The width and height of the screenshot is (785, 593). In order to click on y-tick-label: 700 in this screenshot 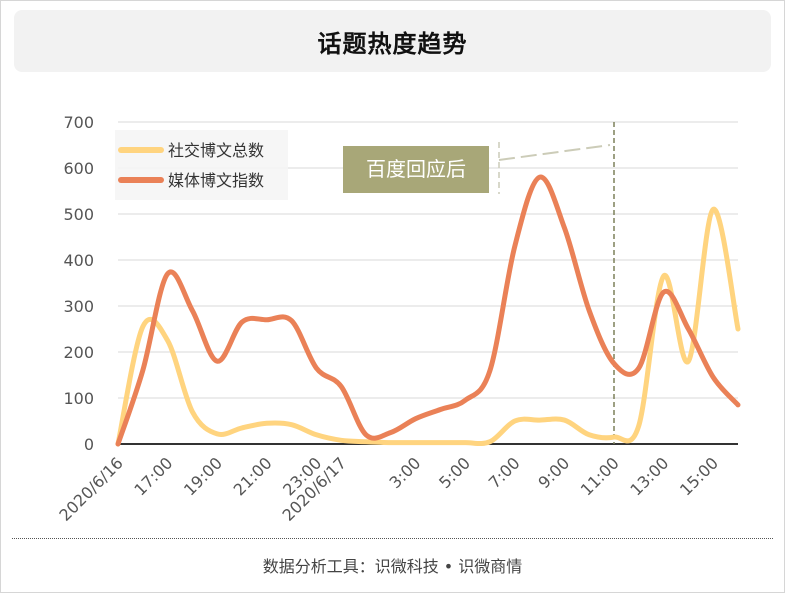, I will do `click(78, 122)`.